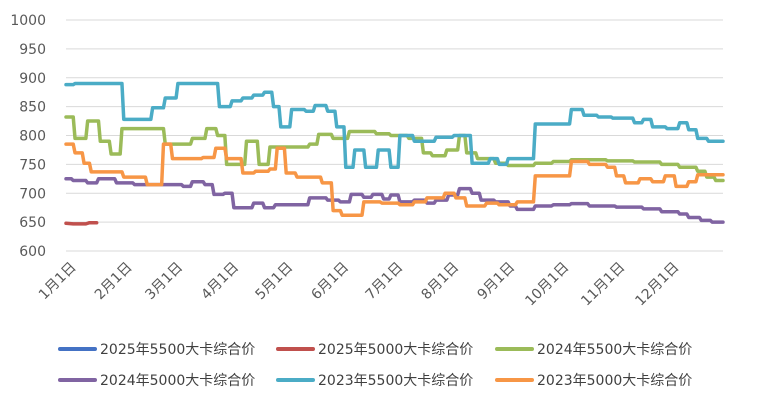 The width and height of the screenshot is (758, 406). I want to click on x-tick-label: 8月1日, so click(441, 281).